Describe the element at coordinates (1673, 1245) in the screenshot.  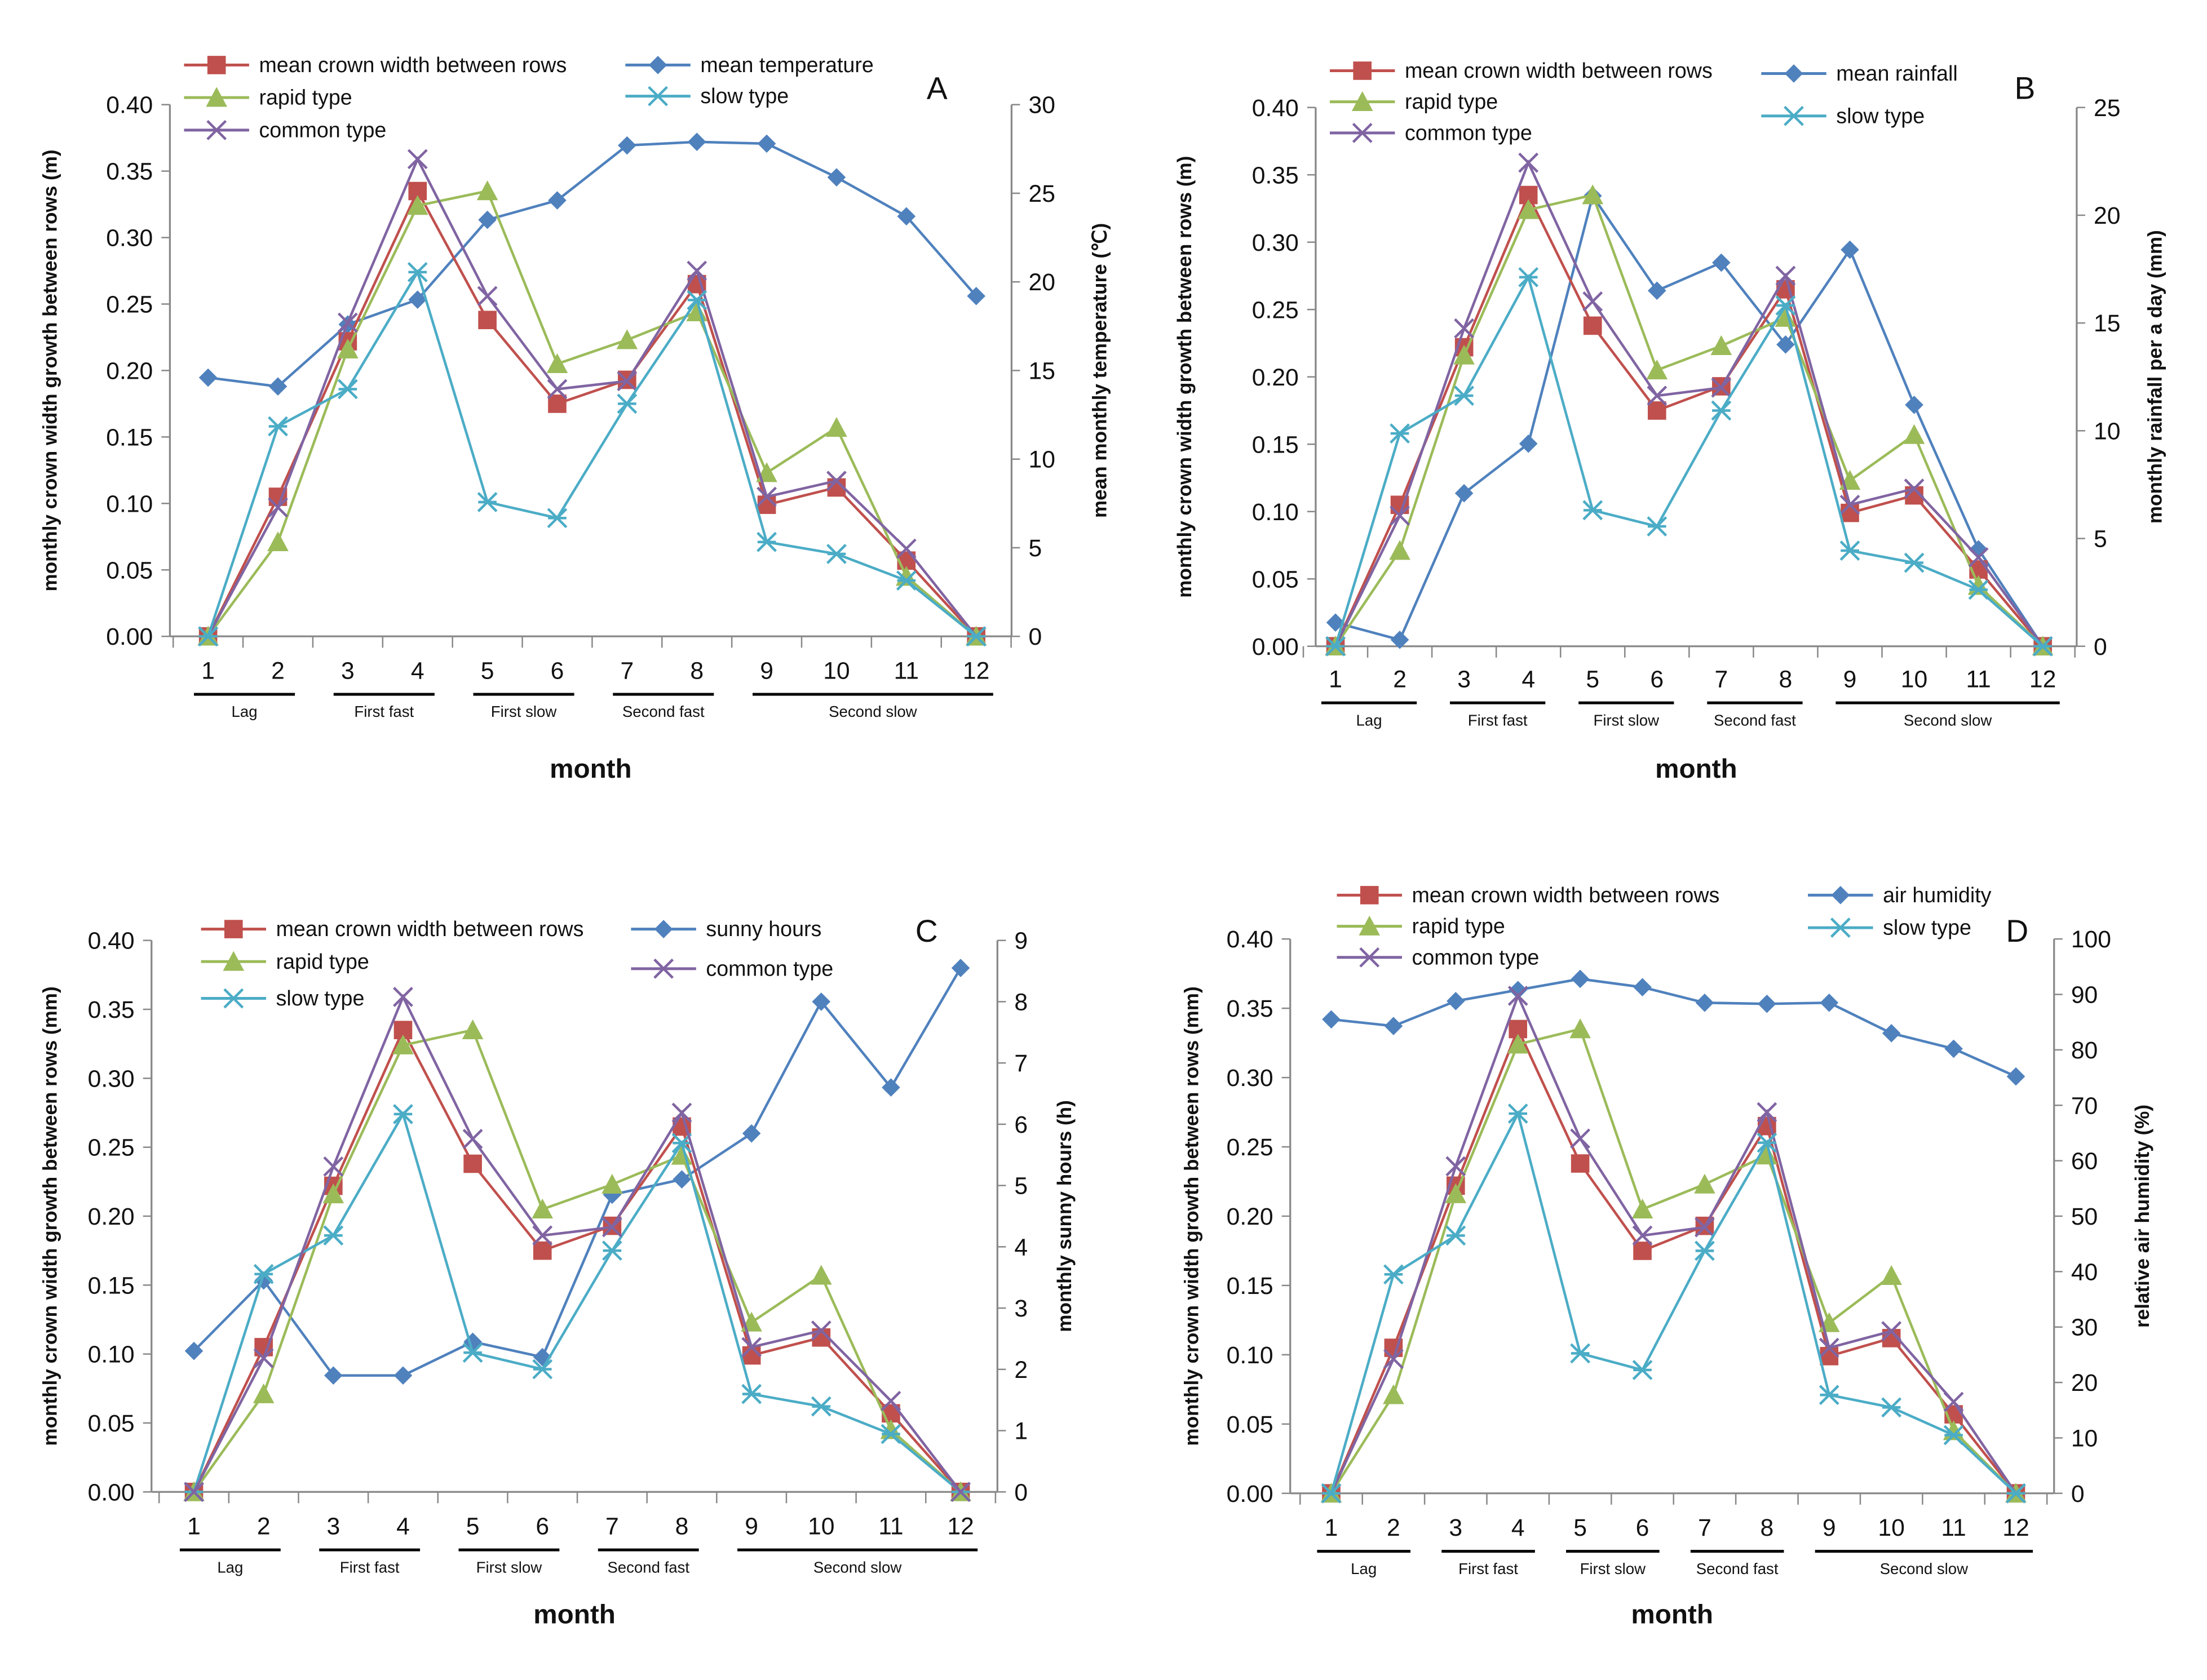
I see `series-common-type` at that location.